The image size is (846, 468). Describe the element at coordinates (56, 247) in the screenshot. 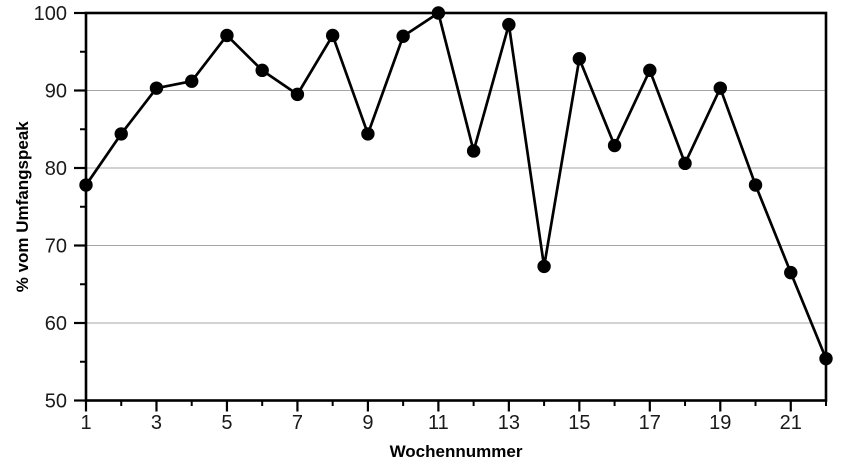

I see `y-tick-label: 70` at that location.